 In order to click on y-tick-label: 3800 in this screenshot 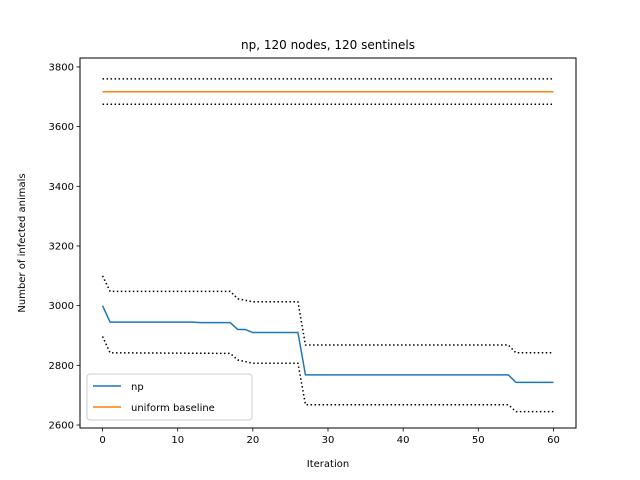, I will do `click(61, 67)`.